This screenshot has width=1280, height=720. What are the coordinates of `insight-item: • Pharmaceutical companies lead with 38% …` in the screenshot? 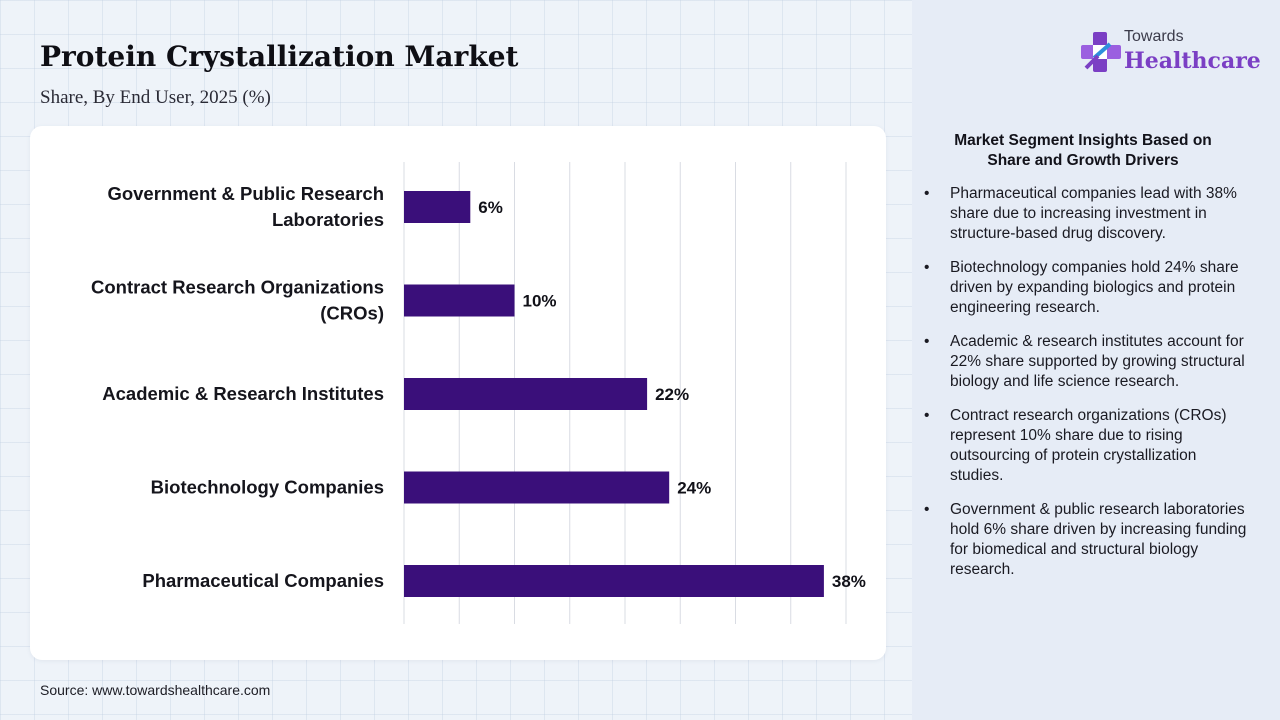 It's located at (1089, 214).